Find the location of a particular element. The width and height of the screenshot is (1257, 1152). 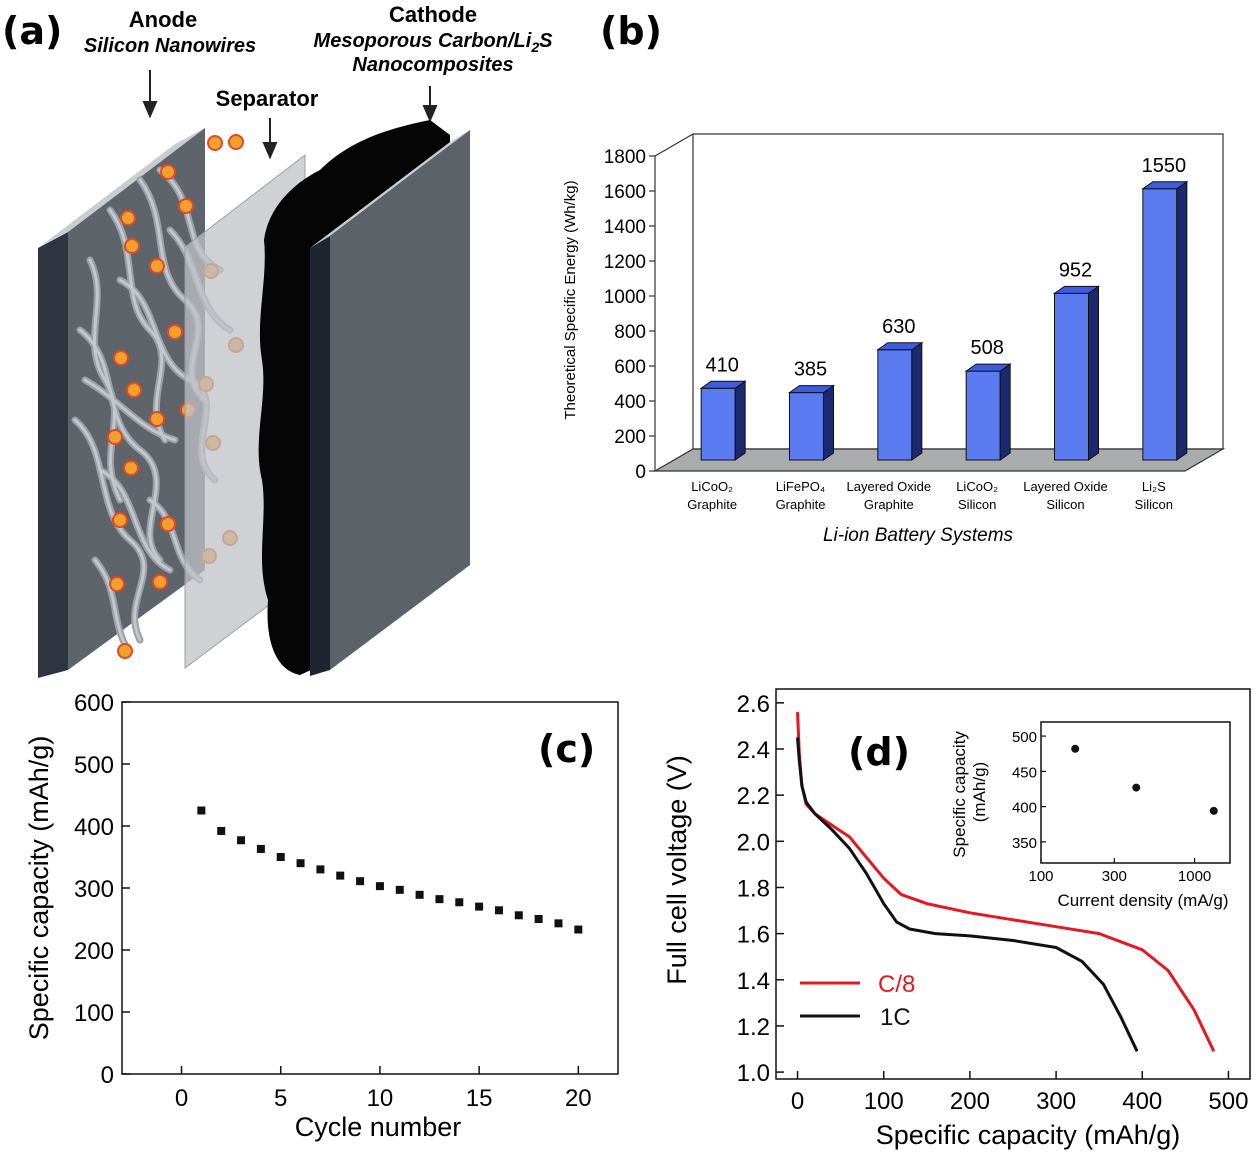

bar-chart-y-tick-label: 1000 is located at coordinates (625, 297).